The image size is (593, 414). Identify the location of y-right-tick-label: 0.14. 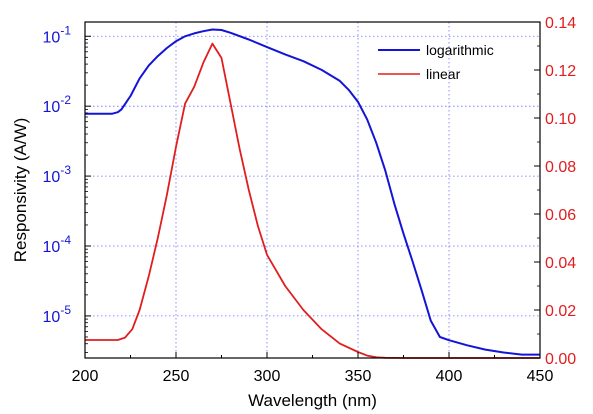
(560, 23).